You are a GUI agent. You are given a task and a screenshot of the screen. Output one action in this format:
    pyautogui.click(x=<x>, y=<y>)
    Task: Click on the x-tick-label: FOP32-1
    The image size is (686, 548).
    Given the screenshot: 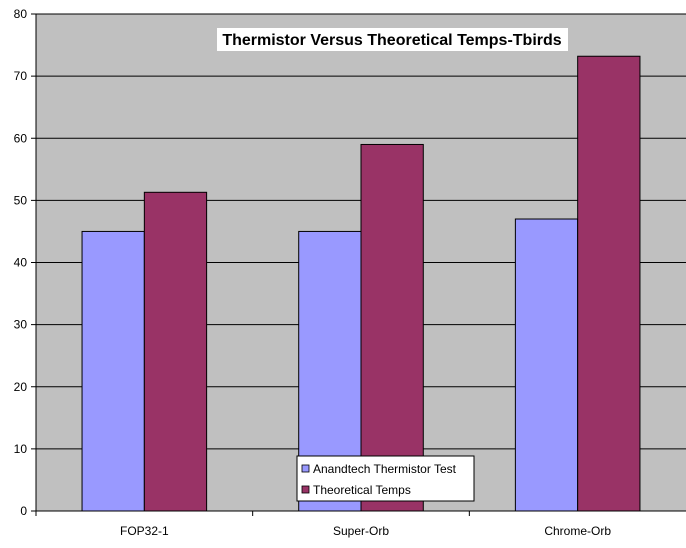 What is the action you would take?
    pyautogui.click(x=144, y=531)
    